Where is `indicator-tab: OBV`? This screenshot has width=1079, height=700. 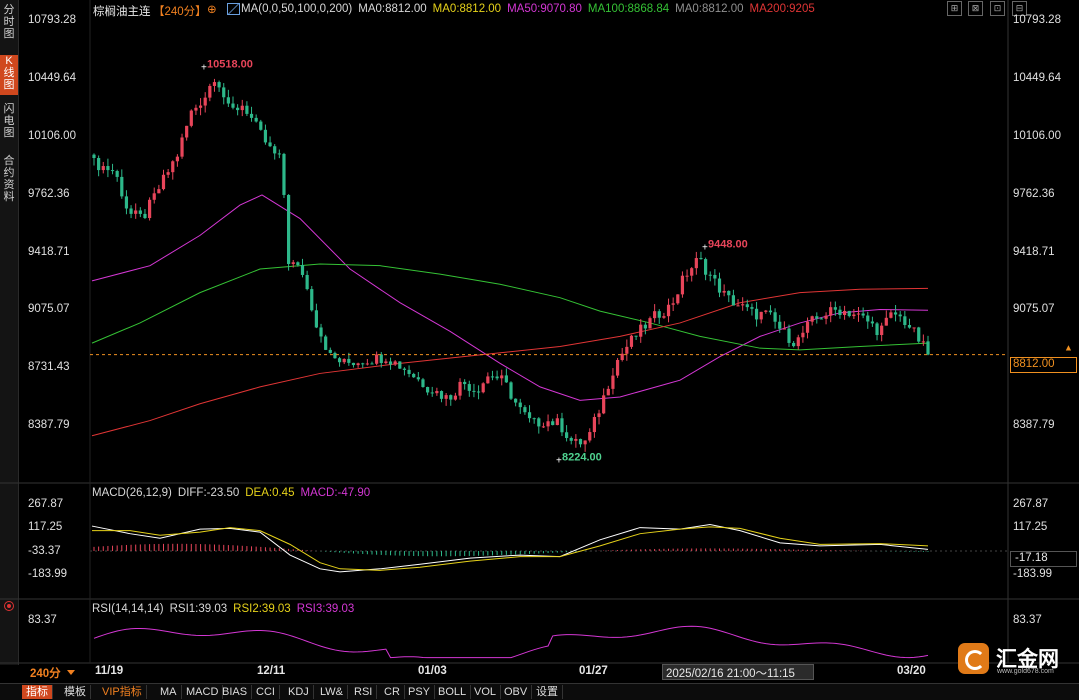 indicator-tab: OBV is located at coordinates (516, 692).